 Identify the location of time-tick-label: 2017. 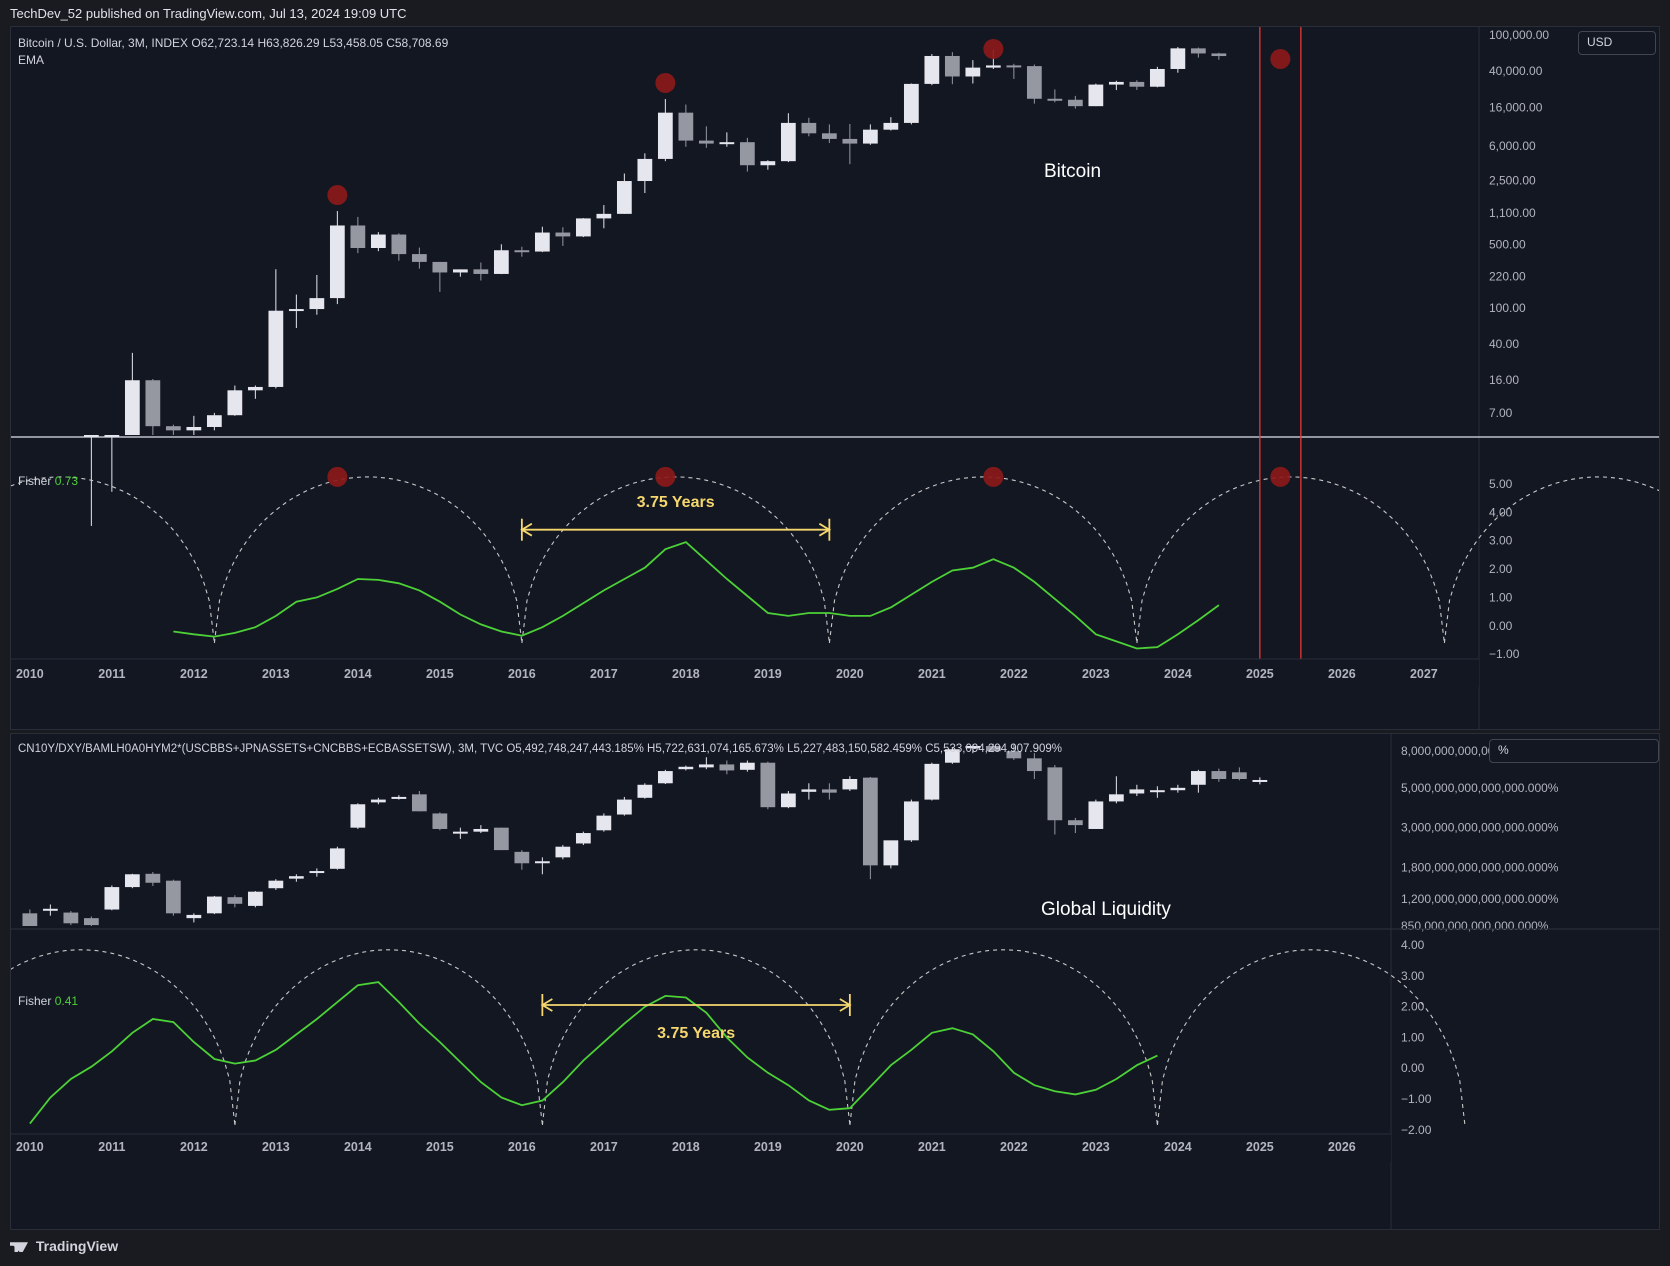
(604, 674).